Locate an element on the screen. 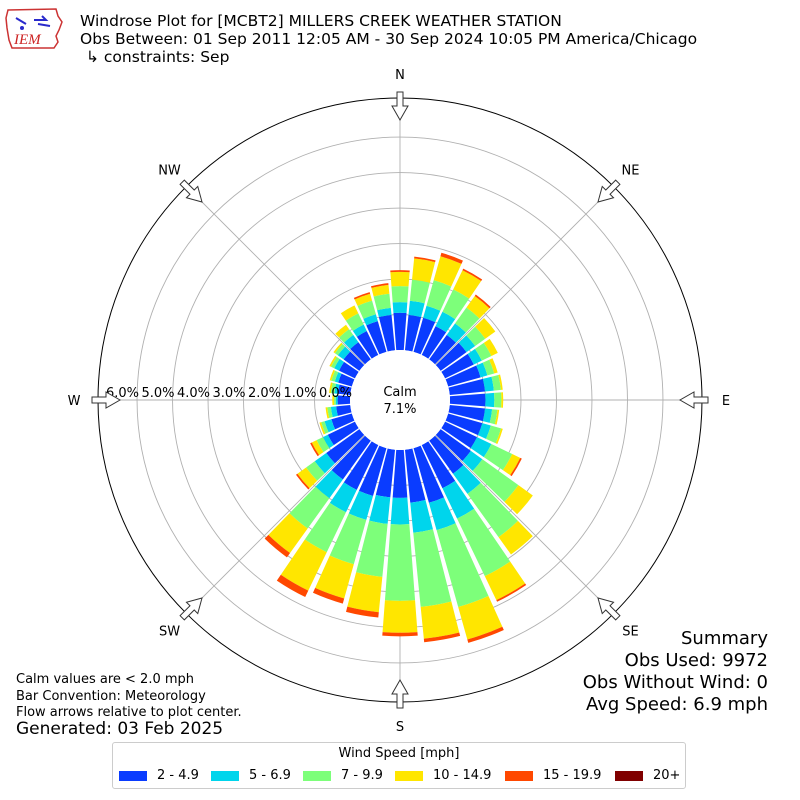  radial-tick-label-0: 0.0% is located at coordinates (335, 393).